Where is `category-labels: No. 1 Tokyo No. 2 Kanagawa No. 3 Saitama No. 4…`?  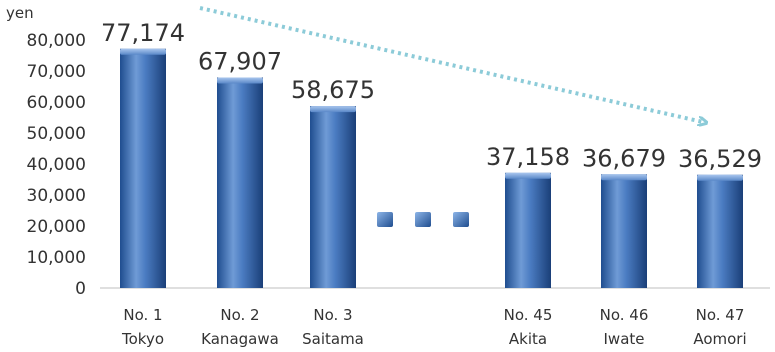 category-labels: No. 1 Tokyo No. 2 Kanagawa No. 3 Saitama No. 4… is located at coordinates (434, 327).